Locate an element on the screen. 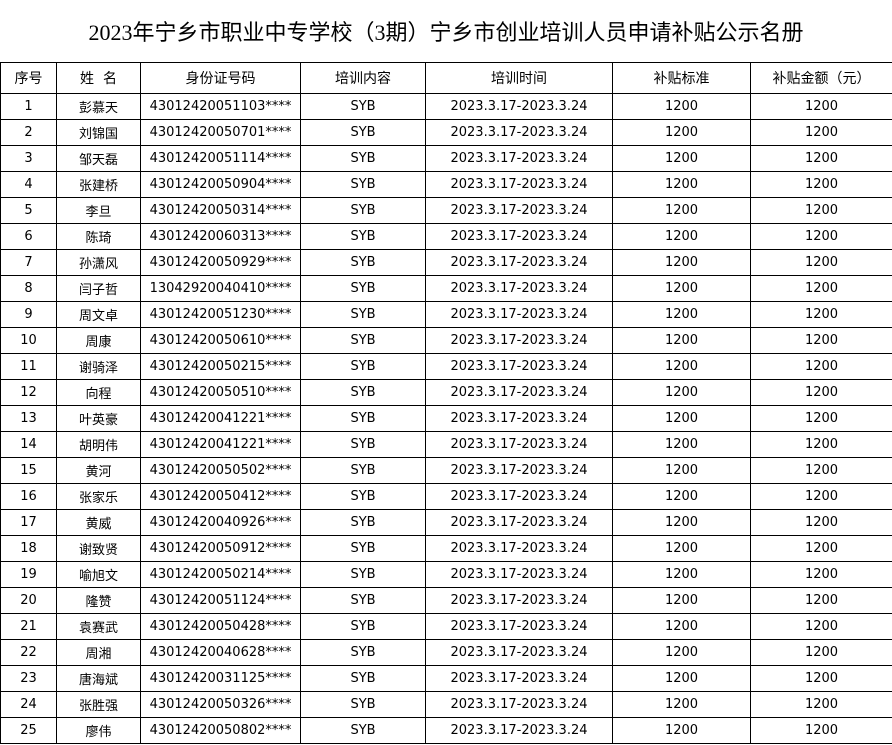 This screenshot has height=745, width=892. table-cell: 13 is located at coordinates (28, 418).